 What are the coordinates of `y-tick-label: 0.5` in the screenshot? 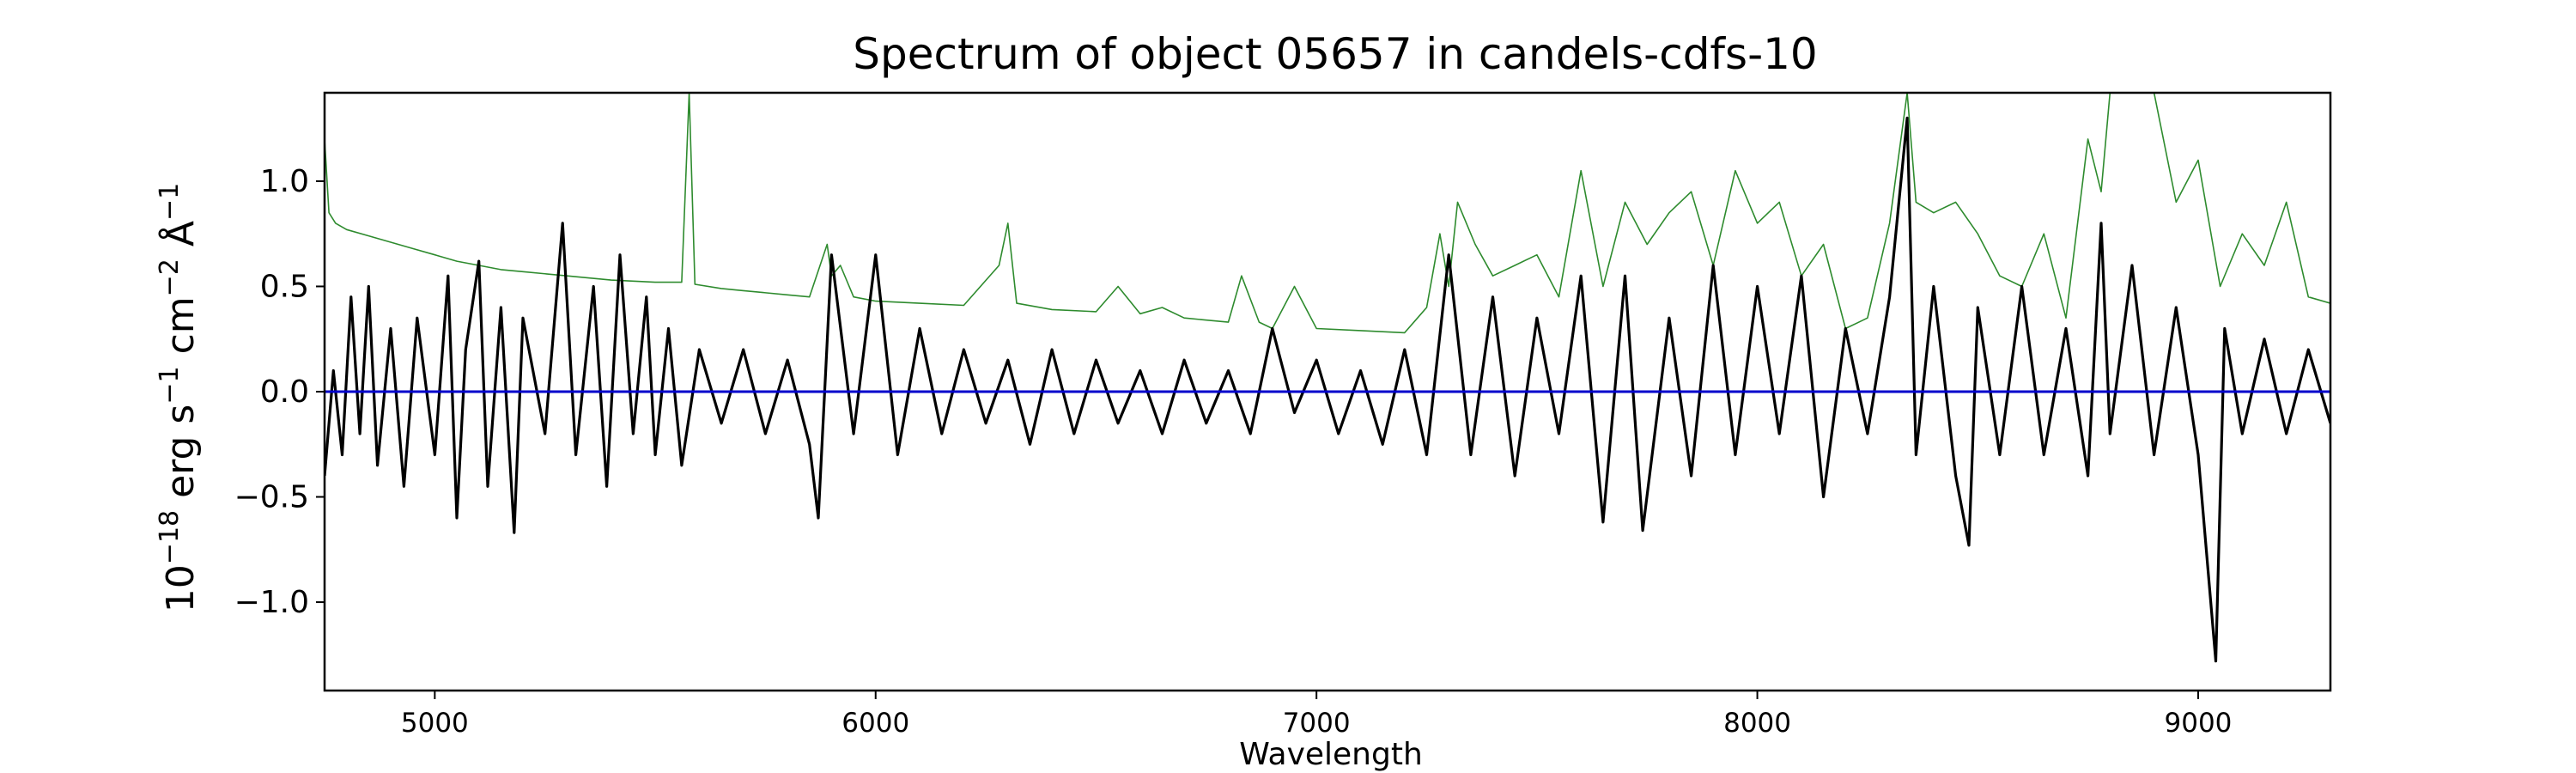 It's located at (284, 286).